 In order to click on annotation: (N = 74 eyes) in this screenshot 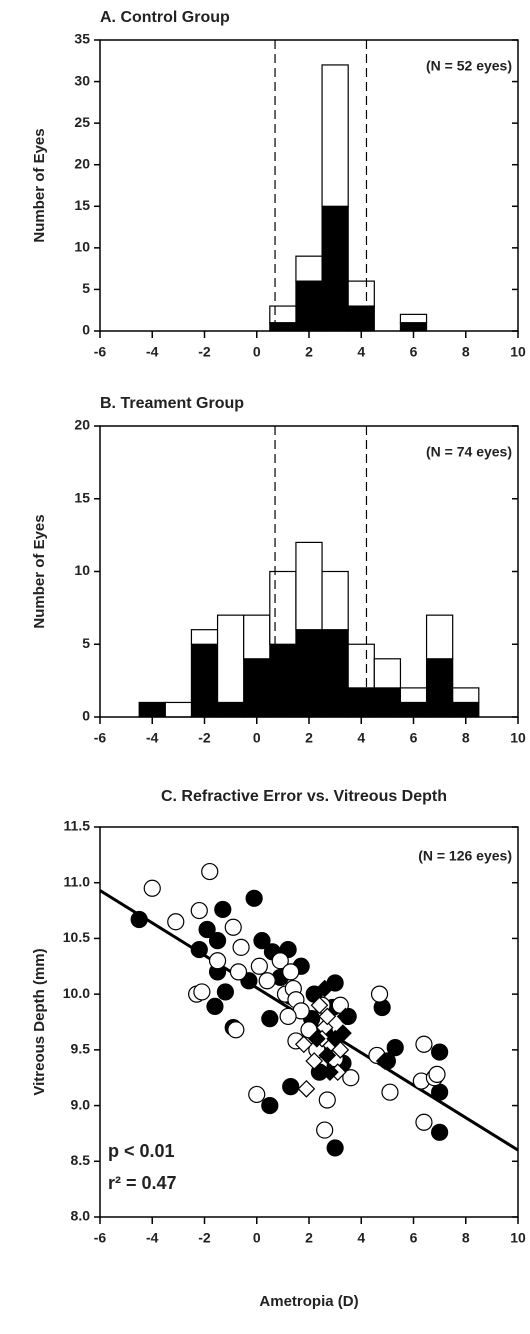, I will do `click(469, 452)`.